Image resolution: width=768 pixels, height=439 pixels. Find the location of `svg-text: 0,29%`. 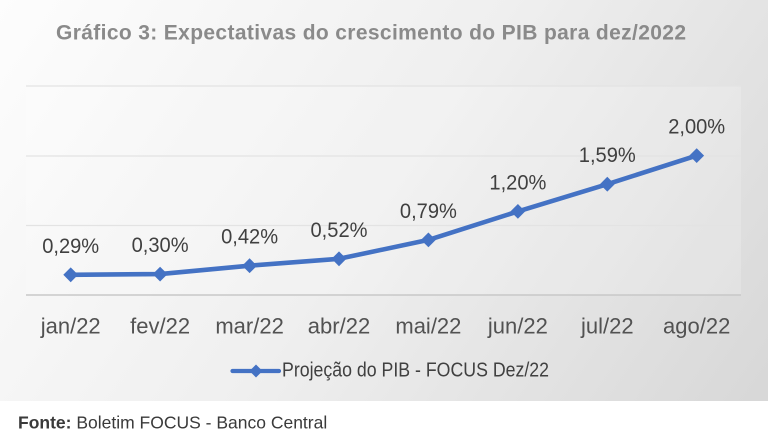

svg-text: 0,29% is located at coordinates (70, 246).